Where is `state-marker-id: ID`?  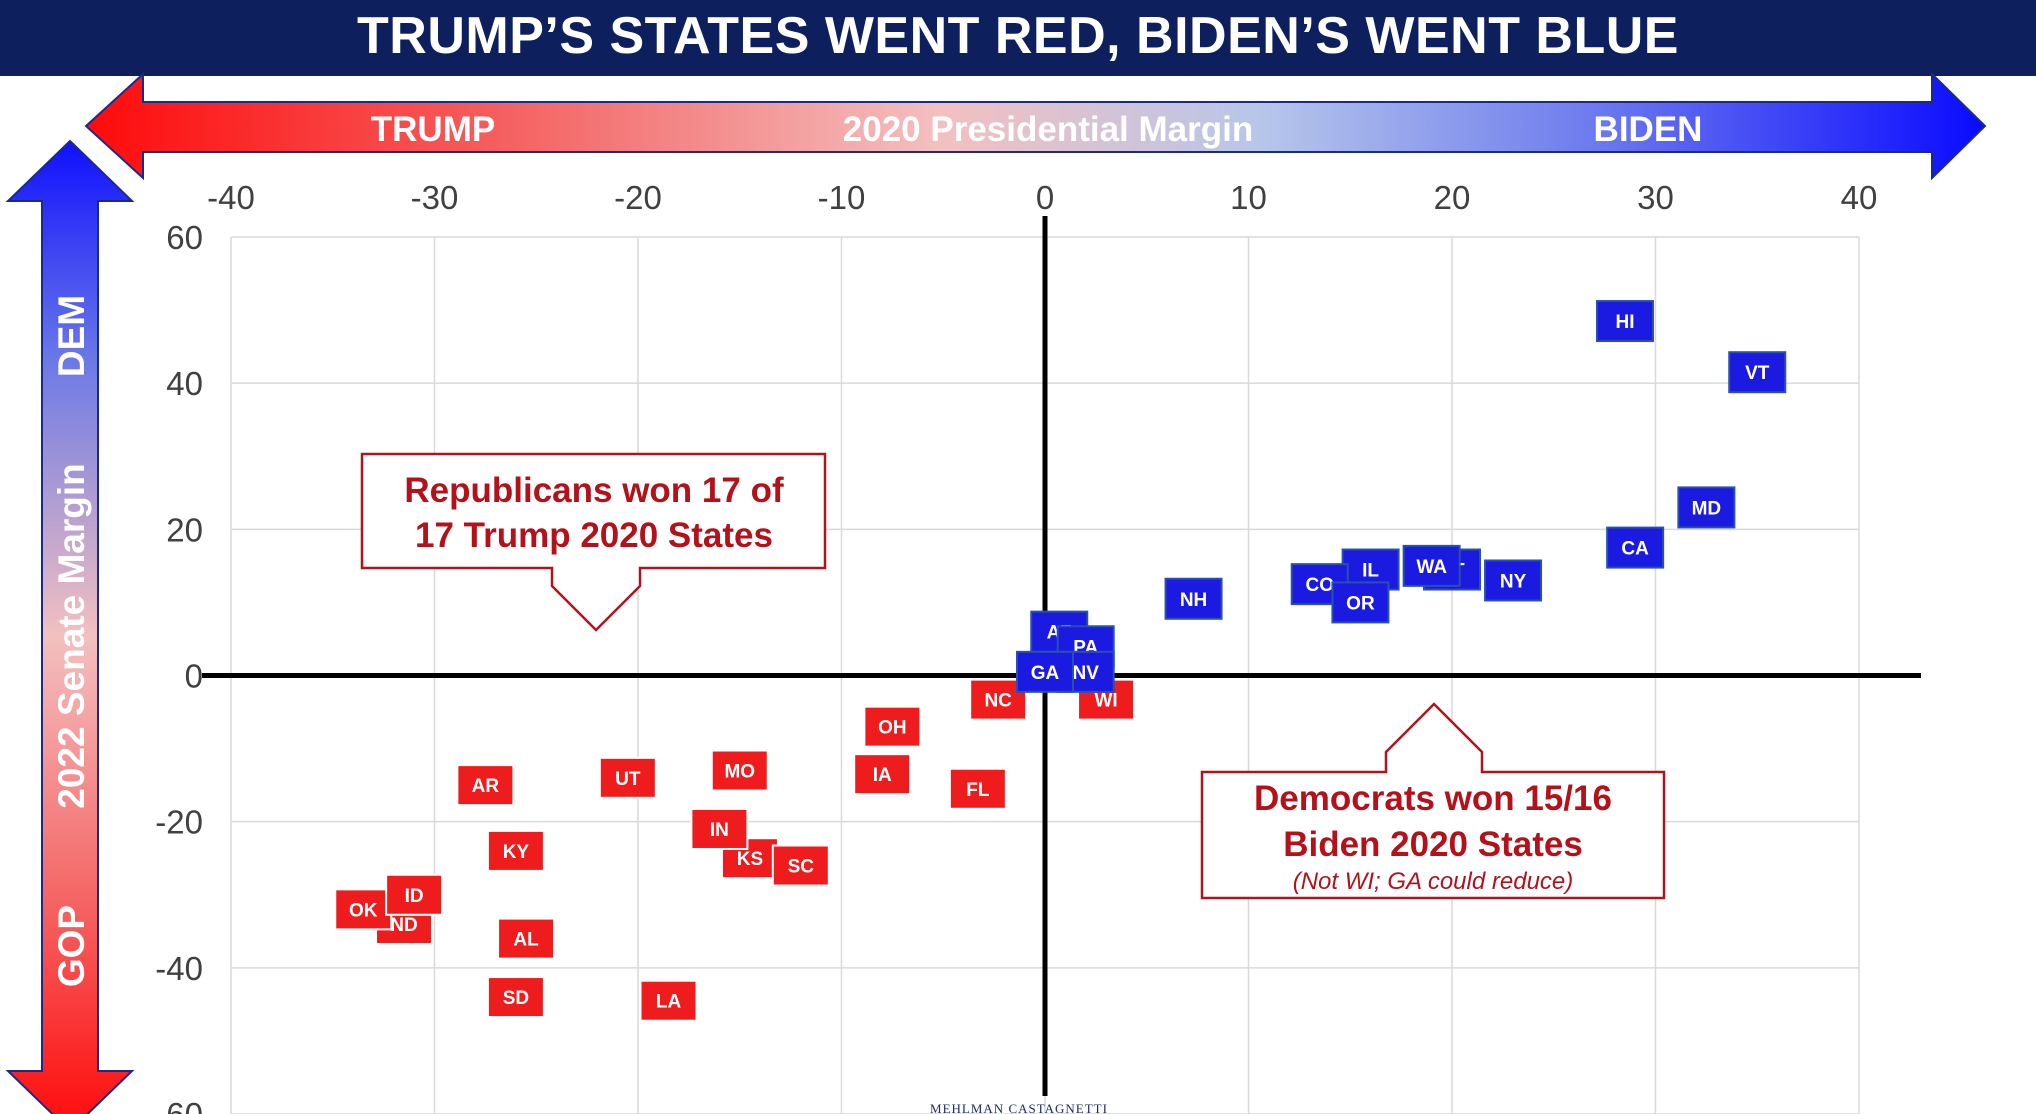
state-marker-id: ID is located at coordinates (414, 894).